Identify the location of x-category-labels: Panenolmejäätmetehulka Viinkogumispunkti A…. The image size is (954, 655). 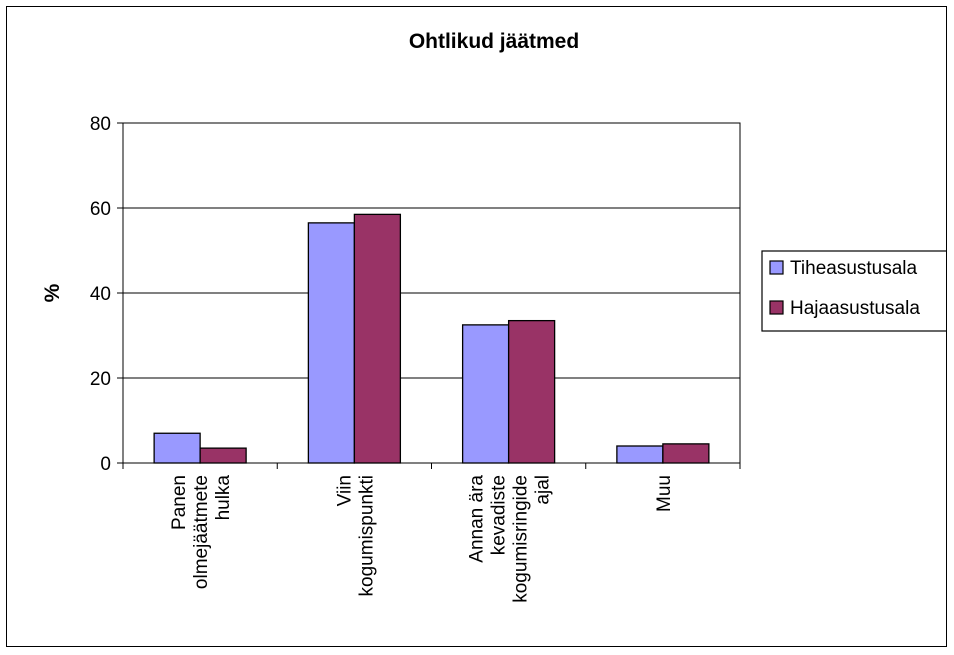
(422, 539).